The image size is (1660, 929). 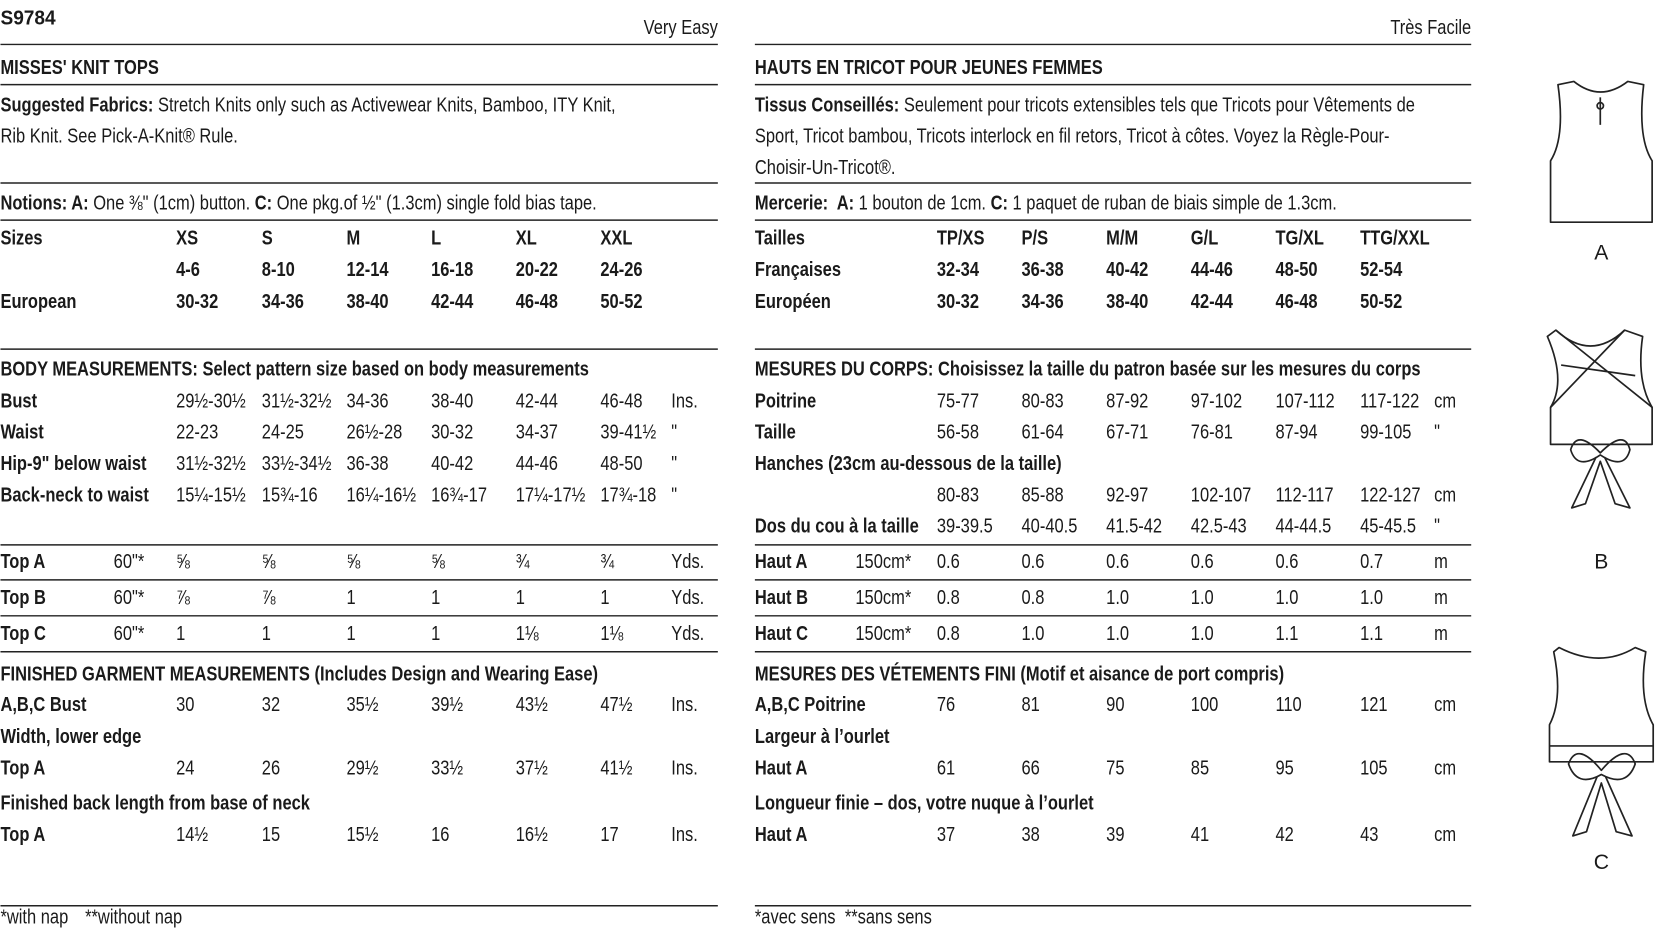 I want to click on row-label: Dos du cou à la taille, so click(x=837, y=525).